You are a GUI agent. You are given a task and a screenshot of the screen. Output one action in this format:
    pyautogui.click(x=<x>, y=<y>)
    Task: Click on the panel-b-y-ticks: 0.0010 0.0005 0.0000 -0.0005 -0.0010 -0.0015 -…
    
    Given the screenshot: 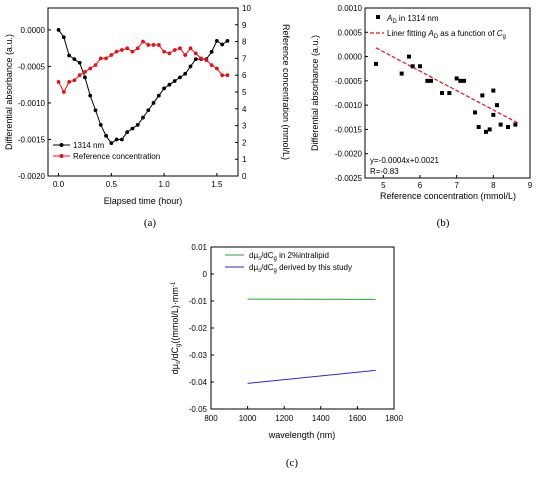 What is the action you would take?
    pyautogui.click(x=351, y=93)
    